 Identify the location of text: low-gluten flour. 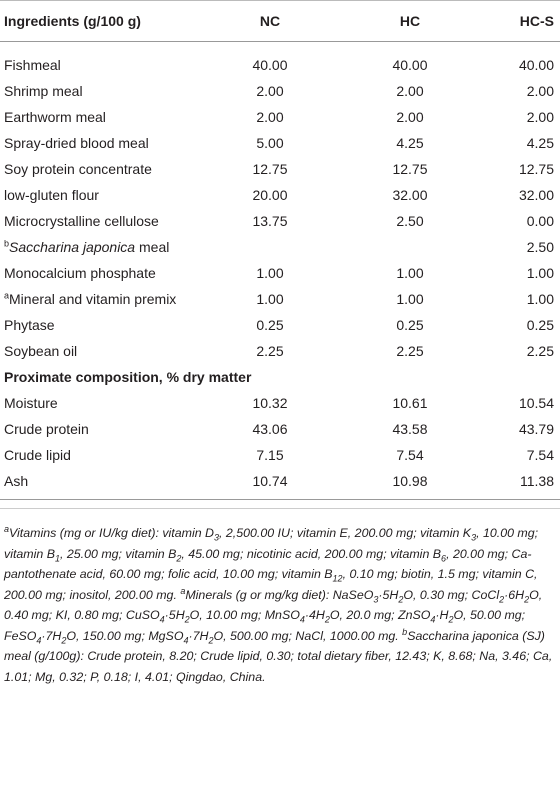
(51, 195).